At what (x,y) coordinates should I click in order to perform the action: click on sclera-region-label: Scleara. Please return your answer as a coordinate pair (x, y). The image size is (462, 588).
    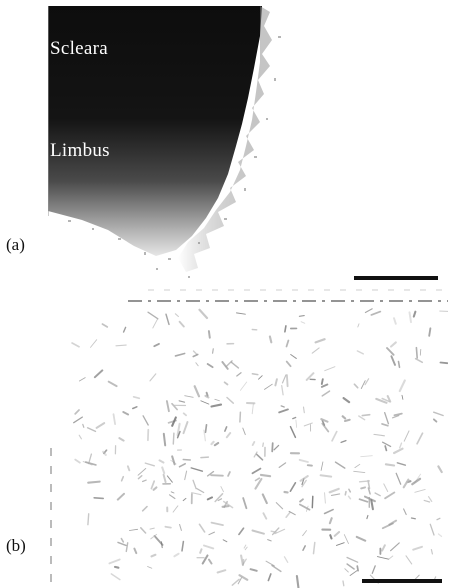
    Looking at the image, I should click on (79, 48).